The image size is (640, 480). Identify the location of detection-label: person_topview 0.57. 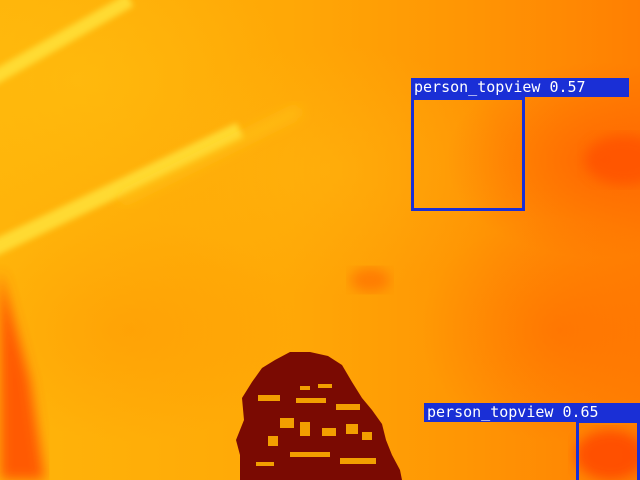
(520, 87).